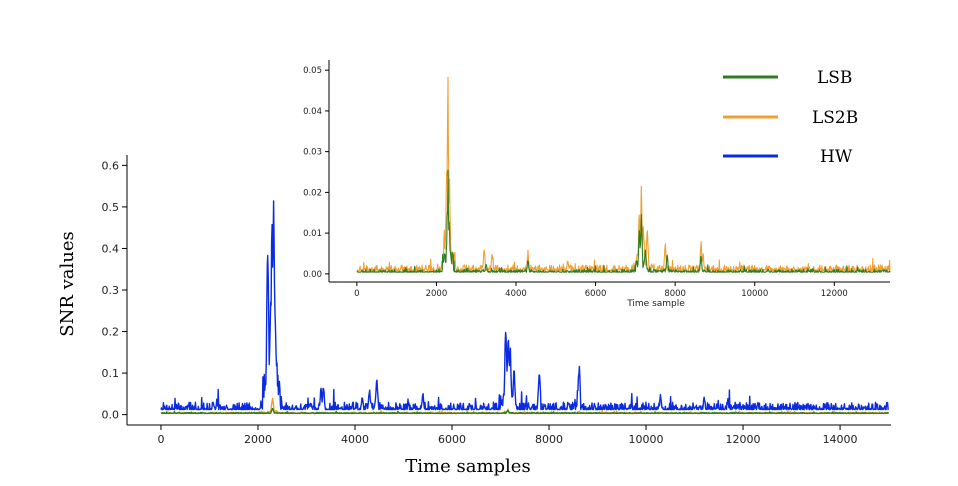  What do you see at coordinates (655, 304) in the screenshot?
I see `inset-x-axis-title: Time sample` at bounding box center [655, 304].